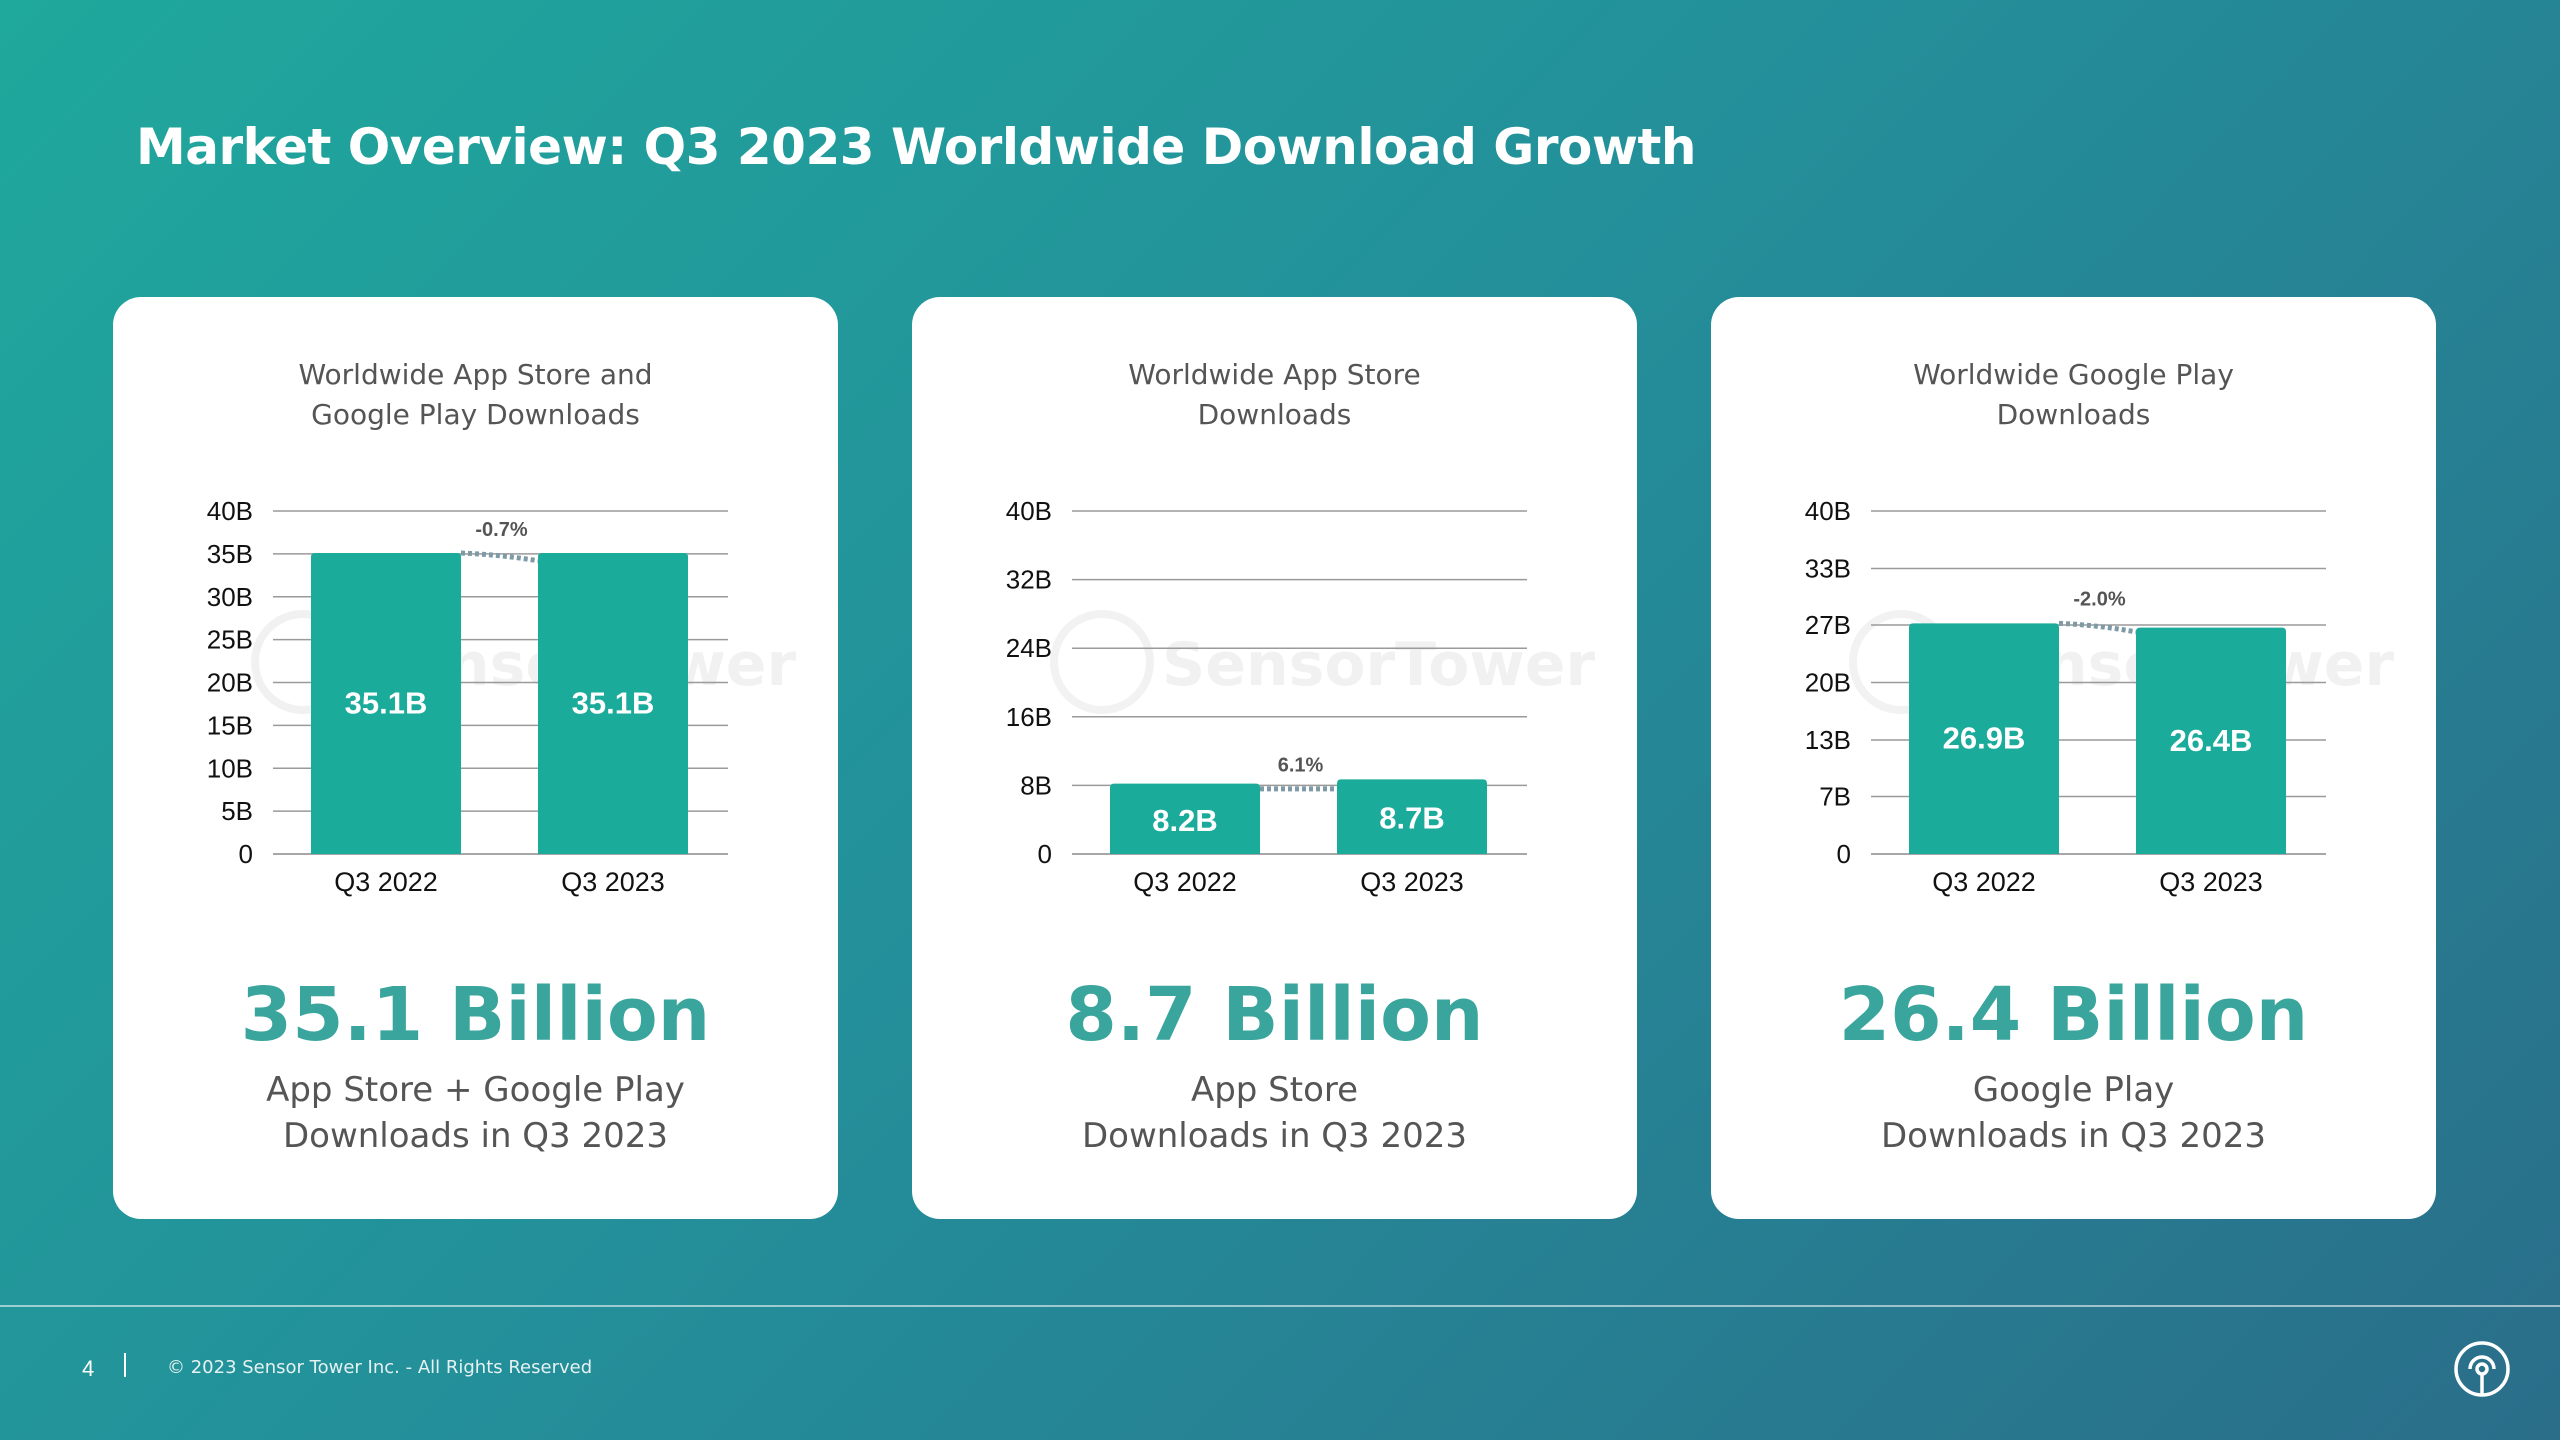 This screenshot has width=2560, height=1440. I want to click on y-tick-label: 24B, so click(1029, 648).